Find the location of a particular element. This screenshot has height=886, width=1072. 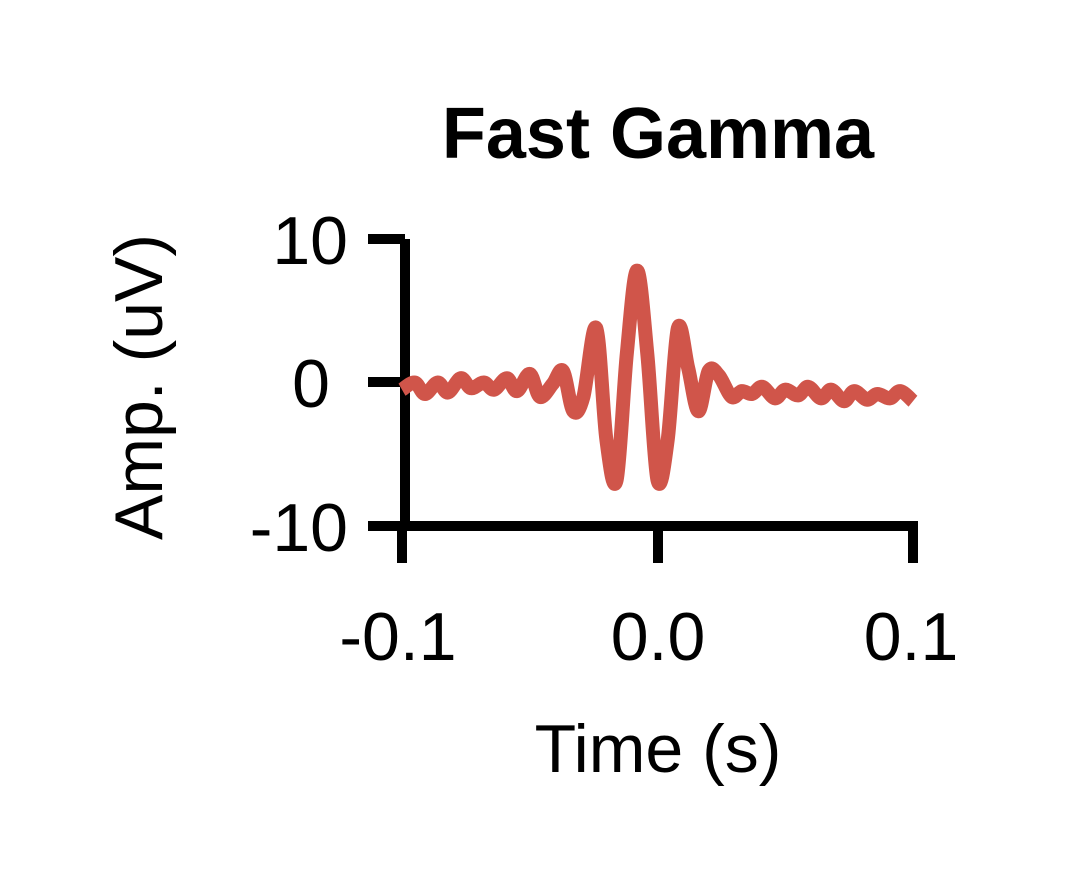

chart-title: Fast Gamma is located at coordinates (658, 134).